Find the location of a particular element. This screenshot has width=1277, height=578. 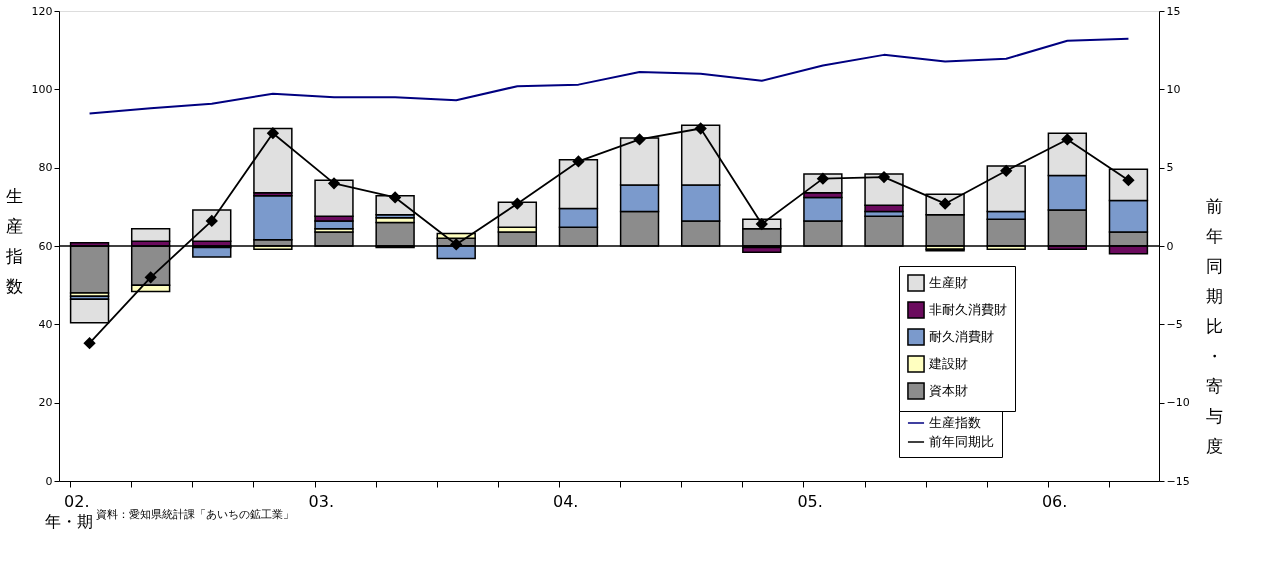

text: 資料：愛知県統計課「あいちの鉱工業」 is located at coordinates (194, 514).